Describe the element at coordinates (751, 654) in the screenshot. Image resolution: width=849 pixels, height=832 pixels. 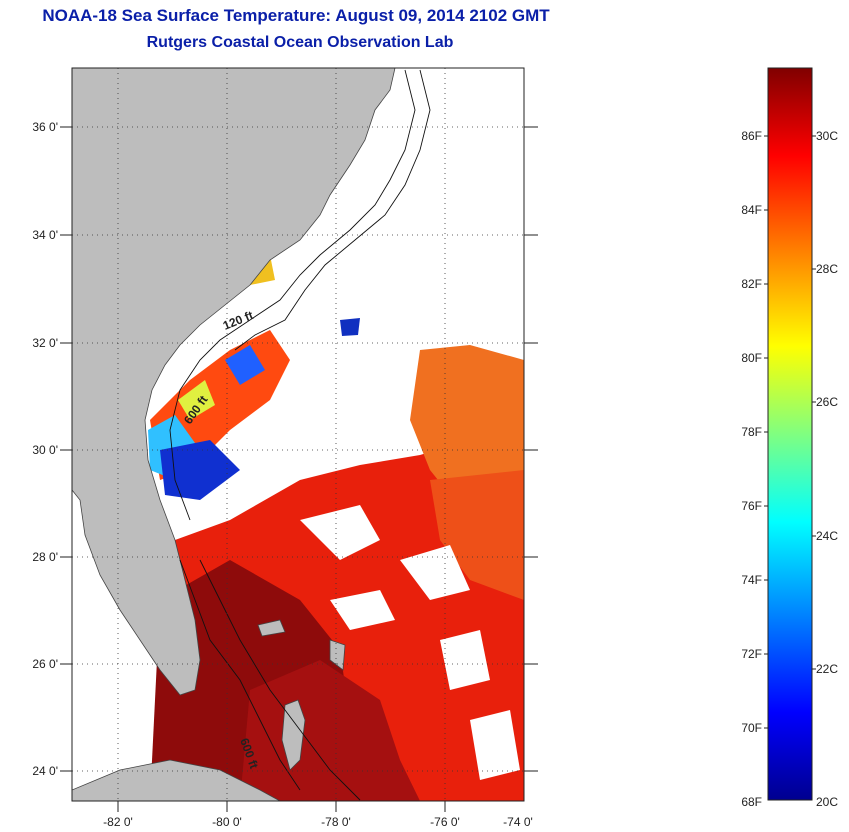
I see `cbar-f-72: 72F` at that location.